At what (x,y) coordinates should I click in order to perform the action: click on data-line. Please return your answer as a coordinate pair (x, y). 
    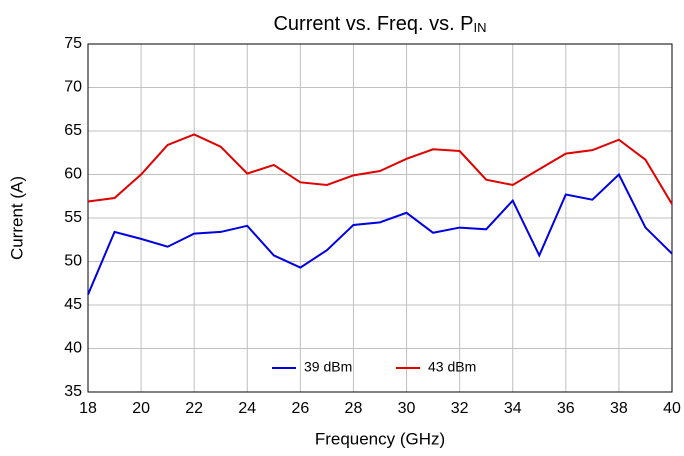
    Looking at the image, I should click on (380, 169).